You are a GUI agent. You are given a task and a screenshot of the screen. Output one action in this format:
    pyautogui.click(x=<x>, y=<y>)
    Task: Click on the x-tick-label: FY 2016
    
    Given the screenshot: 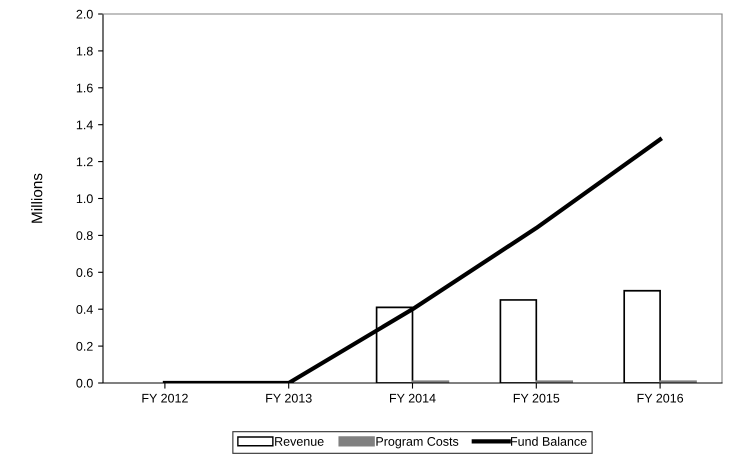 What is the action you would take?
    pyautogui.click(x=661, y=398)
    